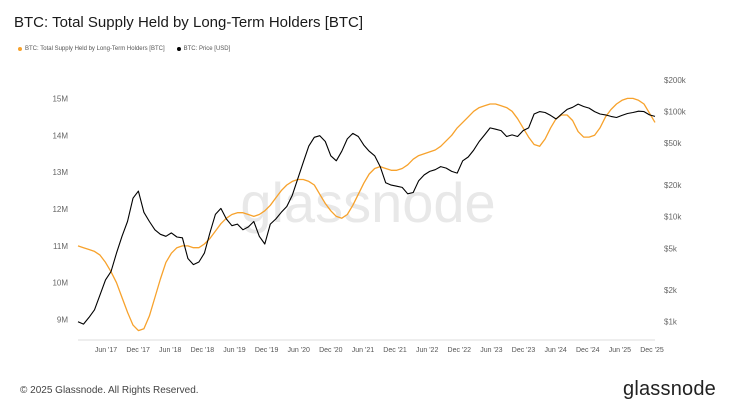  I want to click on x-tick-label: Jun '21, so click(363, 350).